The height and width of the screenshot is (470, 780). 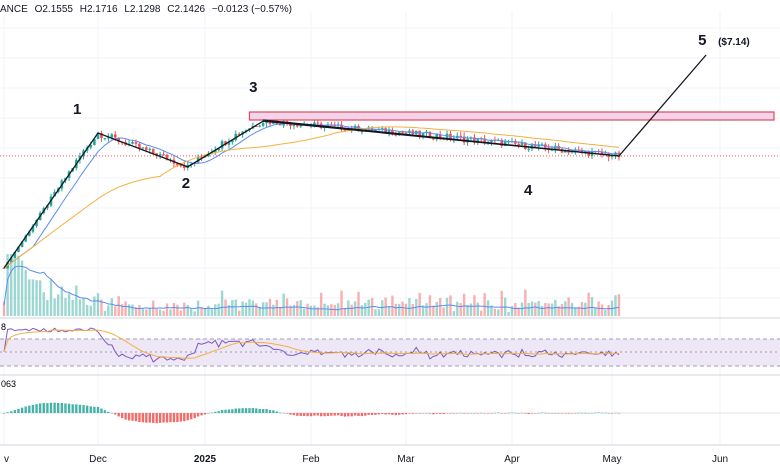 What do you see at coordinates (53, 9) in the screenshot?
I see `open-value: O2.1555` at bounding box center [53, 9].